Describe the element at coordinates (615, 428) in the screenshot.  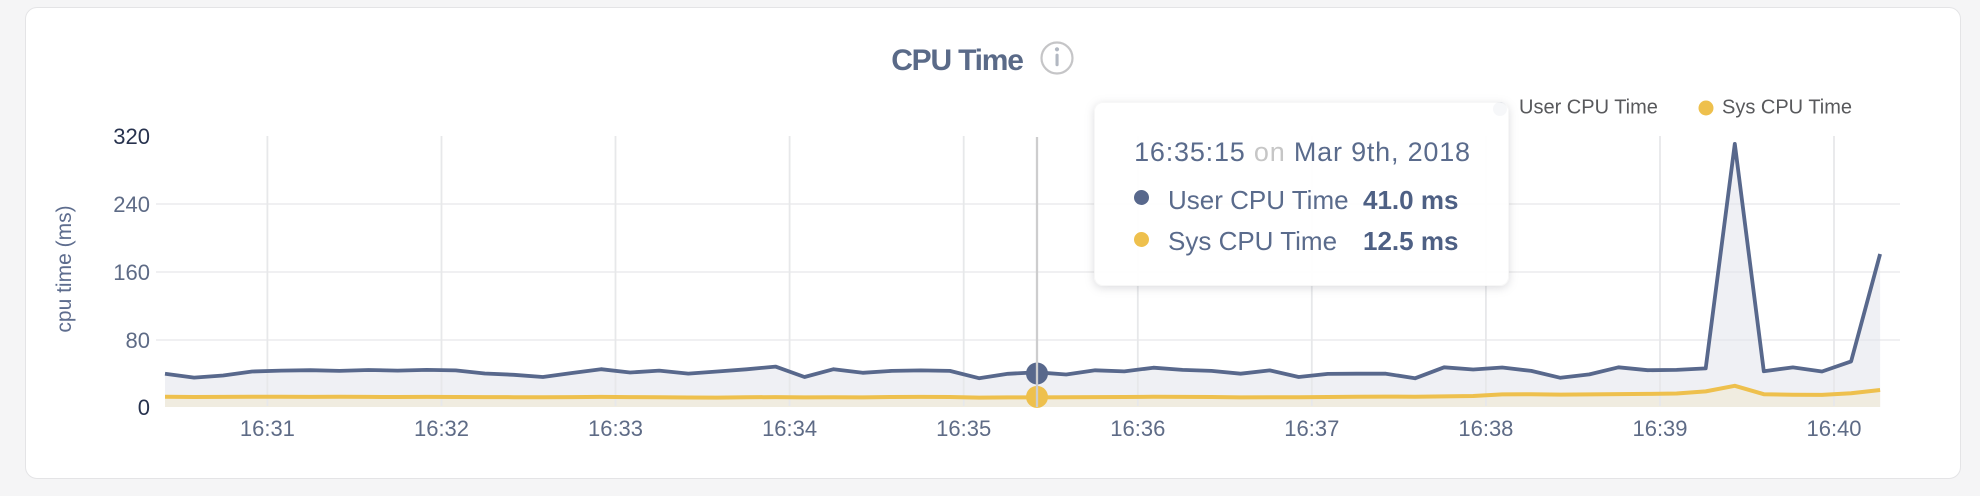
I see `svg-text: 16:33` at that location.